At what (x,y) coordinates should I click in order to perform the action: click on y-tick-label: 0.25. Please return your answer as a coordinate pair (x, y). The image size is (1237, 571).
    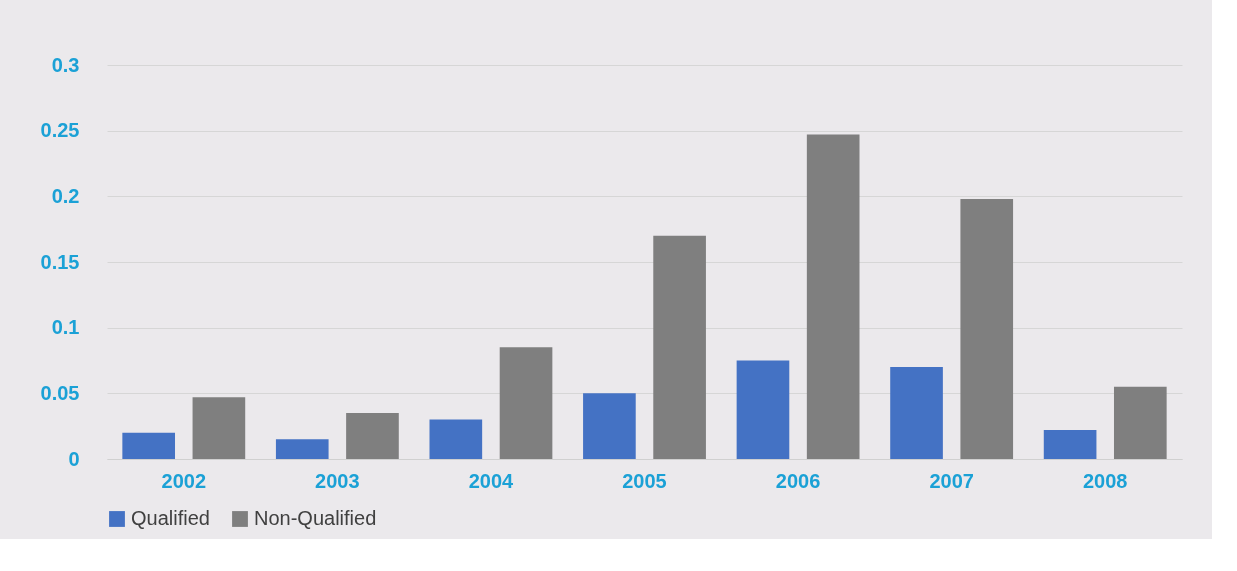
    Looking at the image, I should click on (60, 130).